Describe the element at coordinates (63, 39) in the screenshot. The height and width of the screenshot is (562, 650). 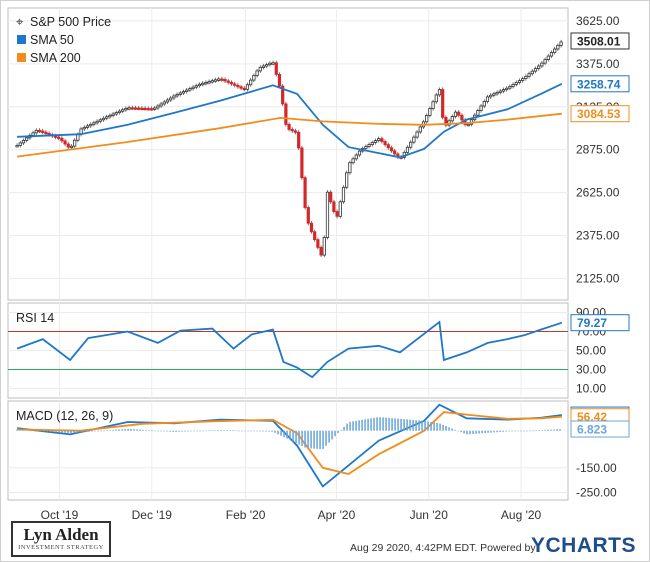
I see `price-legend: ⌖ S&P 500 Price SMA 50 SMA 200` at that location.